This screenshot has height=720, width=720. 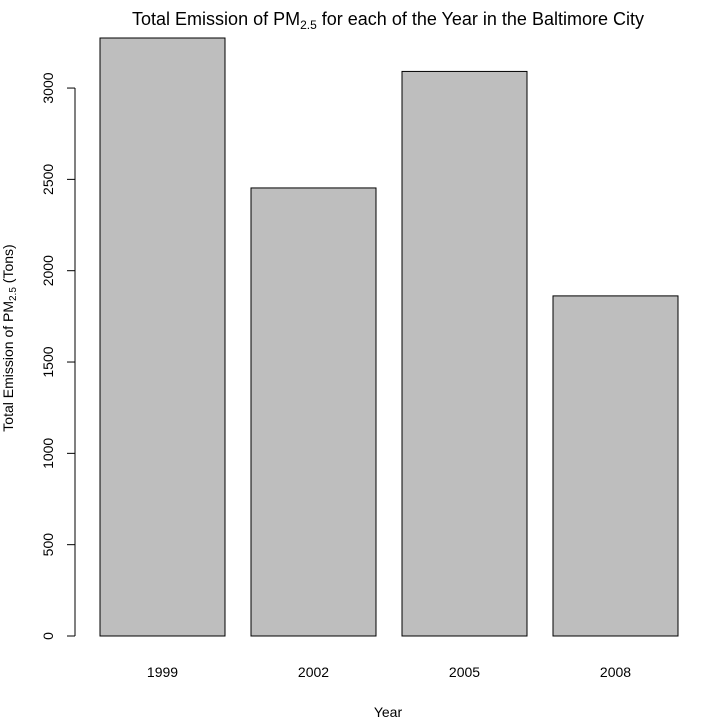 What do you see at coordinates (8, 366) in the screenshot?
I see `y-axis-label-main: Total Emission of PM` at bounding box center [8, 366].